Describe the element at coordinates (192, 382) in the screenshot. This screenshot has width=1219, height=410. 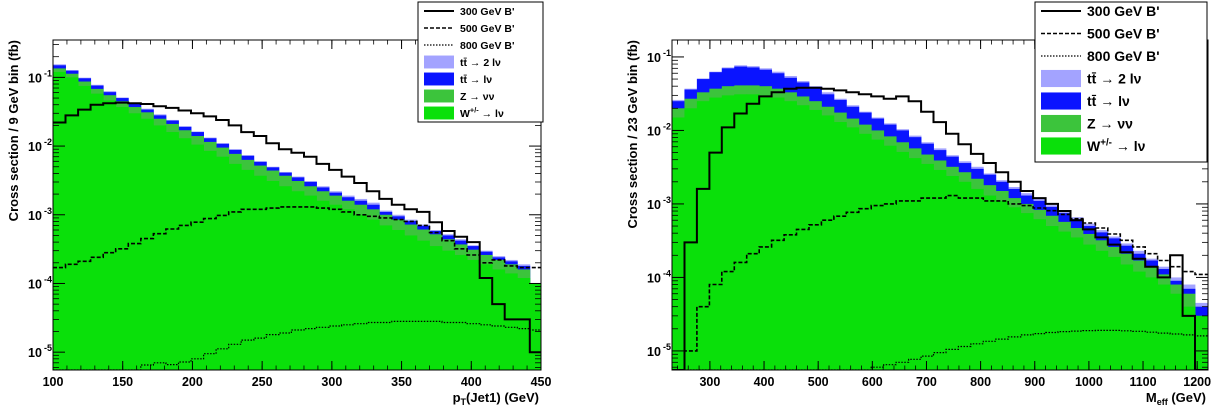
I see `x-tick-label: 200` at that location.